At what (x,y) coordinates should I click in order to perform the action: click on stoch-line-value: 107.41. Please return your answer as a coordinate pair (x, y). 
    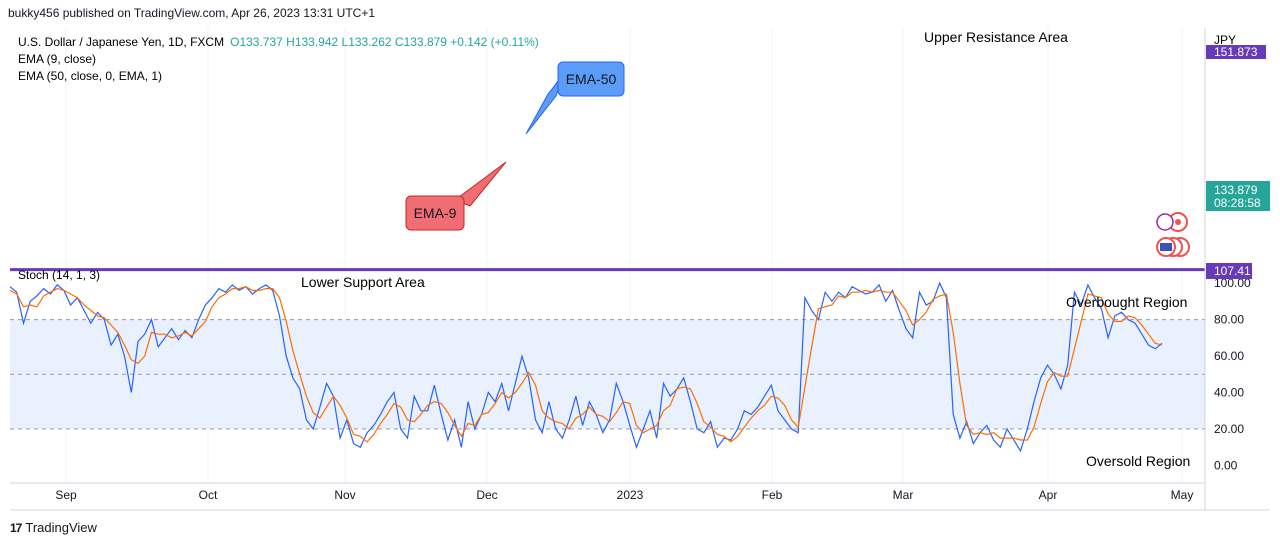
    Looking at the image, I should click on (1232, 271).